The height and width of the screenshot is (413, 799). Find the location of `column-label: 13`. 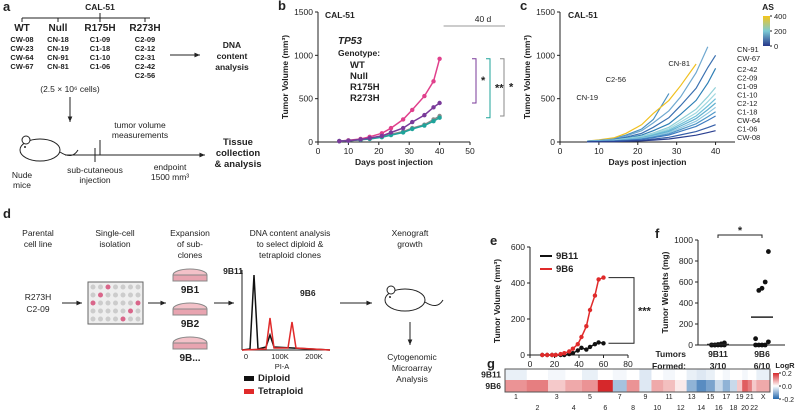

column-label: 13 is located at coordinates (692, 397).